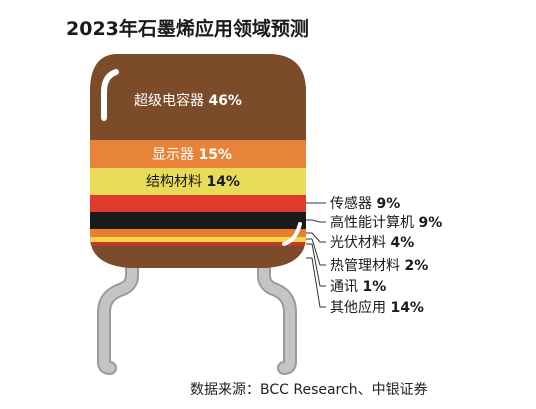 Image resolution: width=536 pixels, height=409 pixels. I want to click on capacitor-legs, so click(197, 315).